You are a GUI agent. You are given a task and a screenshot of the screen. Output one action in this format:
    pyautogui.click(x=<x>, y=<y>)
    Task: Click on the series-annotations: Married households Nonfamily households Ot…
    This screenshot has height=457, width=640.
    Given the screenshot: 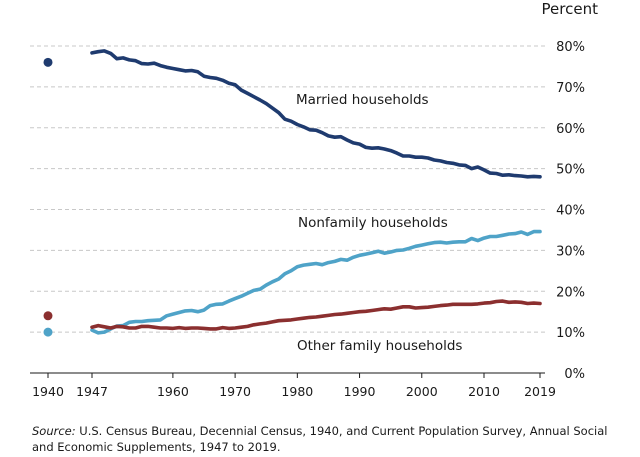 What is the action you would take?
    pyautogui.click(x=379, y=223)
    